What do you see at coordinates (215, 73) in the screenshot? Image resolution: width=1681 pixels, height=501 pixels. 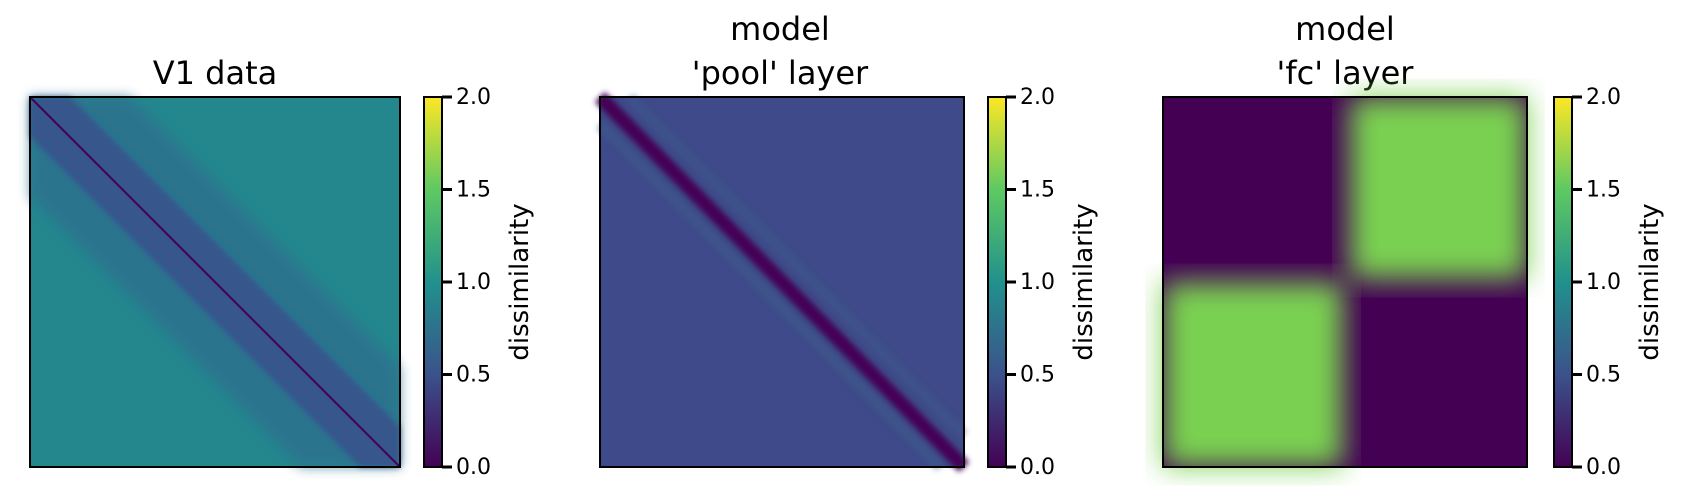 I see `panel-title: V1 data` at bounding box center [215, 73].